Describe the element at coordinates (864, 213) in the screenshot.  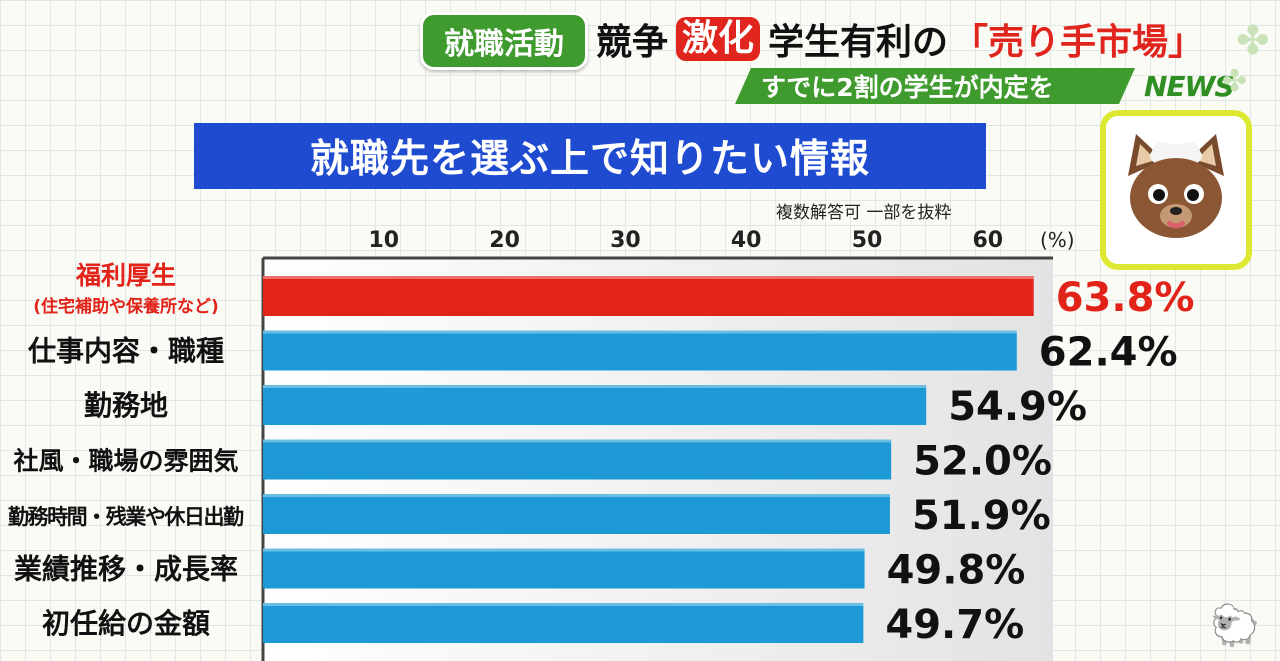
I see `chart-note: 複数解答可 一部を抜粋` at that location.